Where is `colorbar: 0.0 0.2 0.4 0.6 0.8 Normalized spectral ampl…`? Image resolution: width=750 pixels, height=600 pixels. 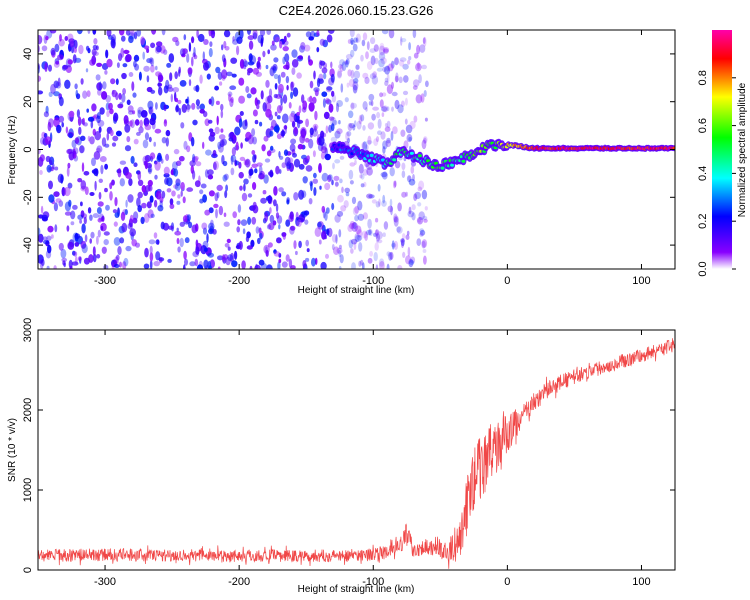
colorbar: 0.0 0.2 0.4 0.6 0.8 Normalized spectral ampl… is located at coordinates (722, 153).